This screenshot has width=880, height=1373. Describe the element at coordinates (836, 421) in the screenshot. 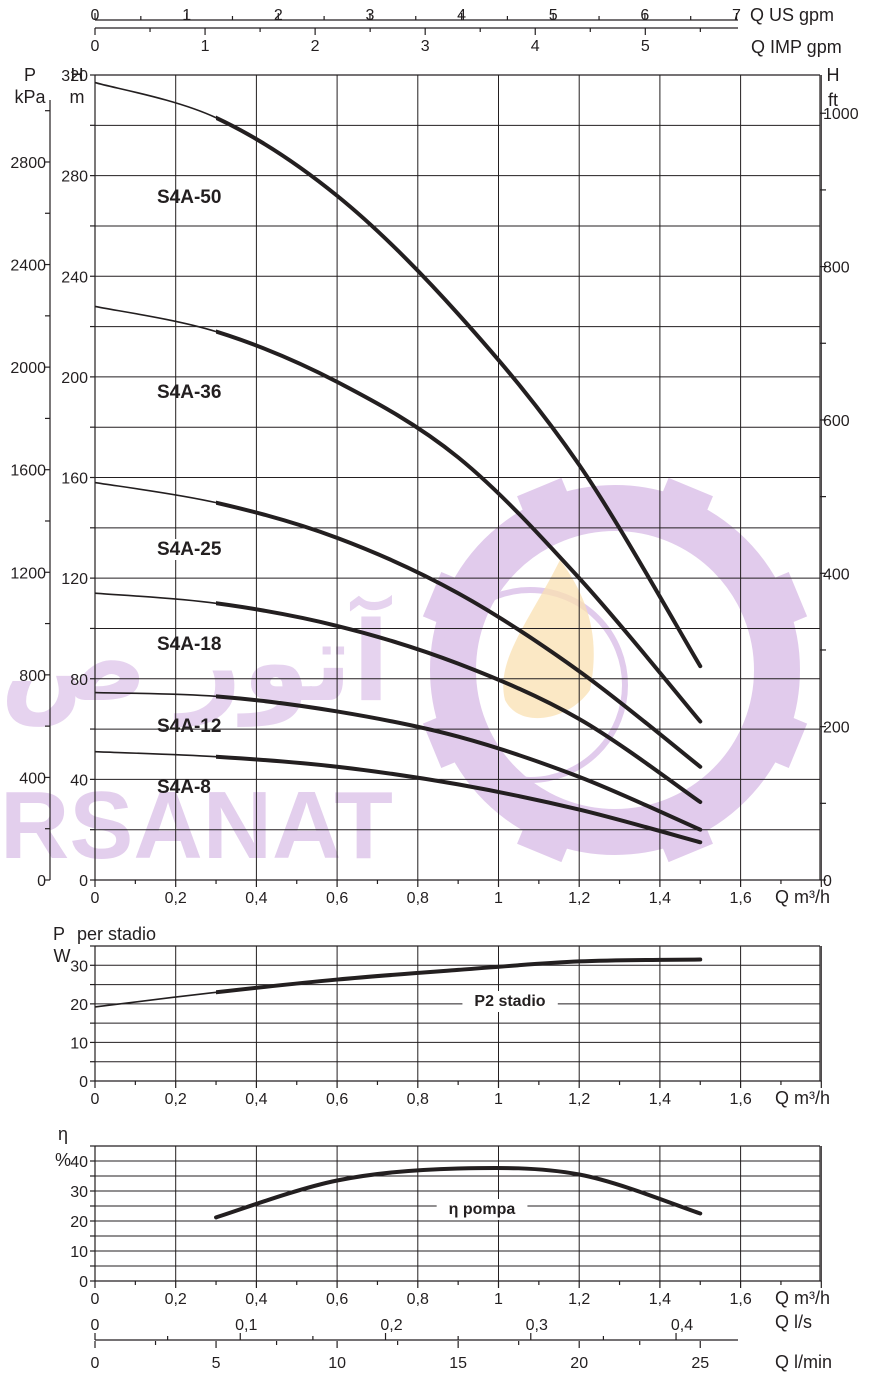

I see `ft-tick-label: 600` at that location.